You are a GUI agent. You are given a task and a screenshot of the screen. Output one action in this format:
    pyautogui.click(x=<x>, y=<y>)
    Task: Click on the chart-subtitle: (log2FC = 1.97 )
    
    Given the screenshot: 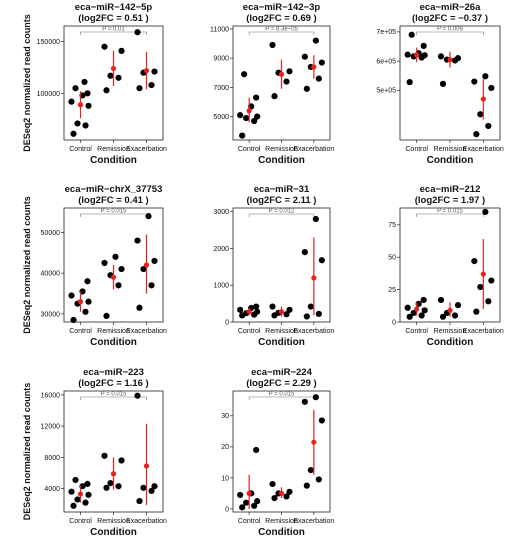 What is the action you would take?
    pyautogui.click(x=450, y=200)
    